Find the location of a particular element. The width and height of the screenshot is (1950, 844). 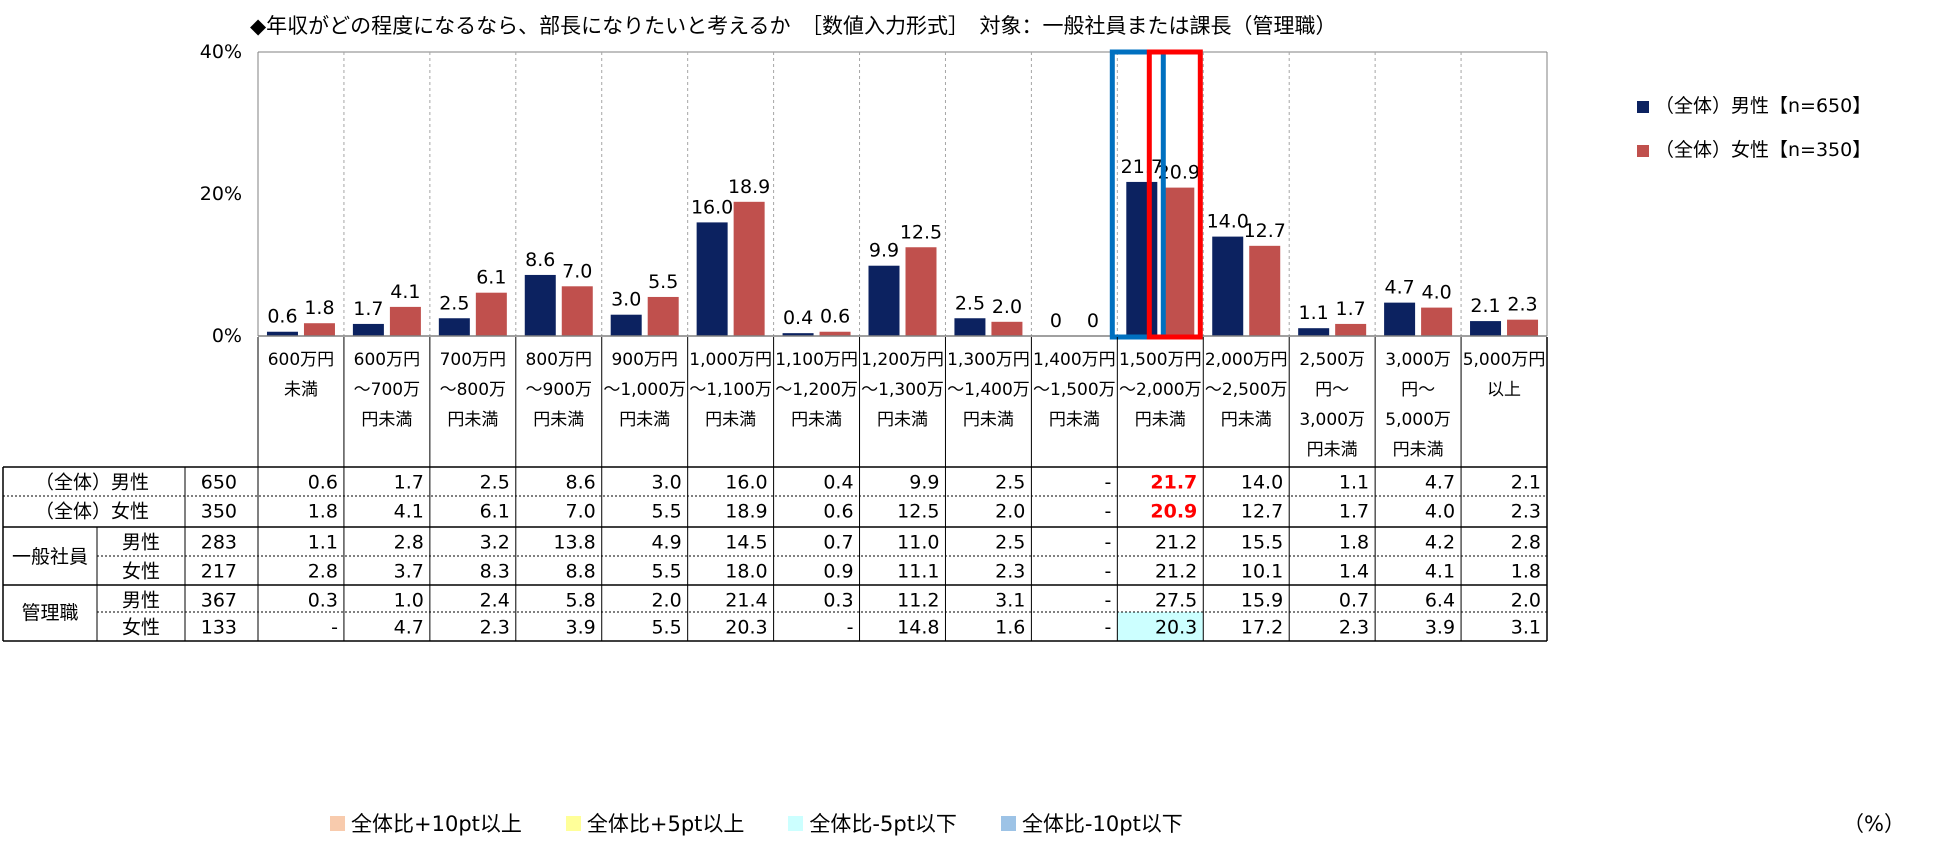

table-cell: 4.9 is located at coordinates (666, 543).